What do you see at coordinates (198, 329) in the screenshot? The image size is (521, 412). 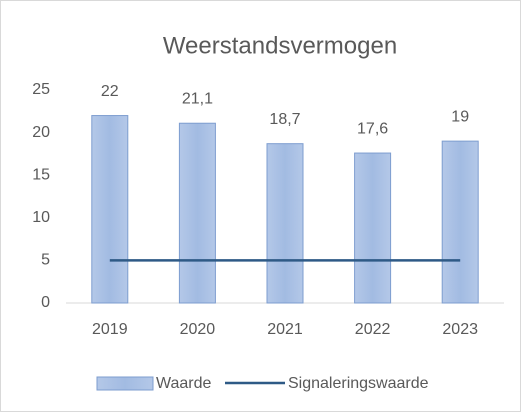 I see `x-tick-label: 2020` at bounding box center [198, 329].